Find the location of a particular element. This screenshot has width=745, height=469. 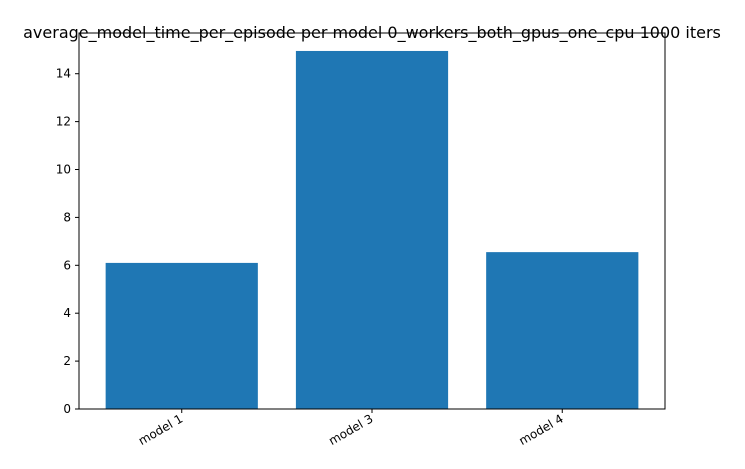

y-tick-label: 6 is located at coordinates (67, 265).